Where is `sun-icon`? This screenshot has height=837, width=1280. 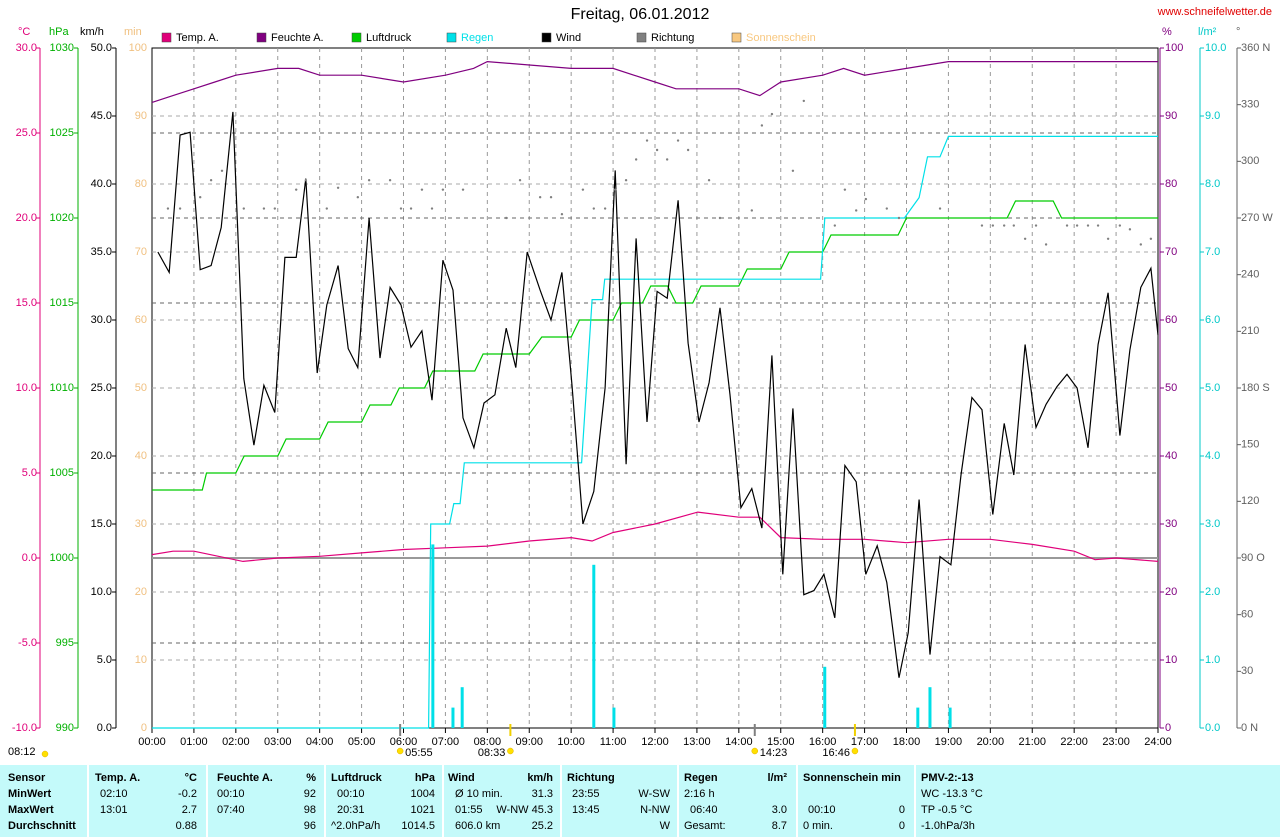 sun-icon is located at coordinates (855, 751).